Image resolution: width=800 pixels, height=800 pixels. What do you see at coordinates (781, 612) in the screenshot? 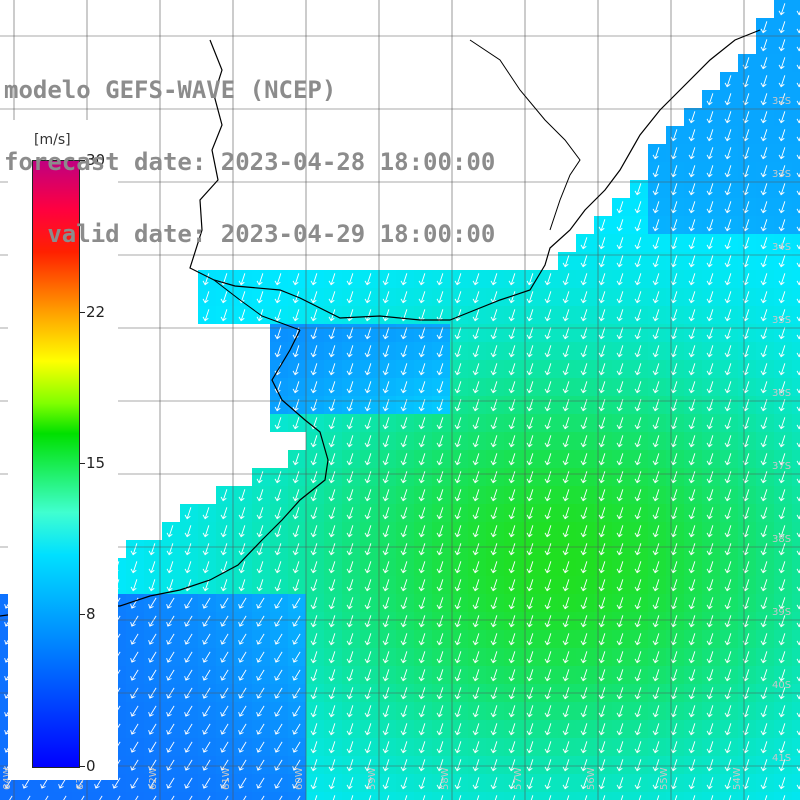
I see `lat-label: 39S` at bounding box center [781, 612].